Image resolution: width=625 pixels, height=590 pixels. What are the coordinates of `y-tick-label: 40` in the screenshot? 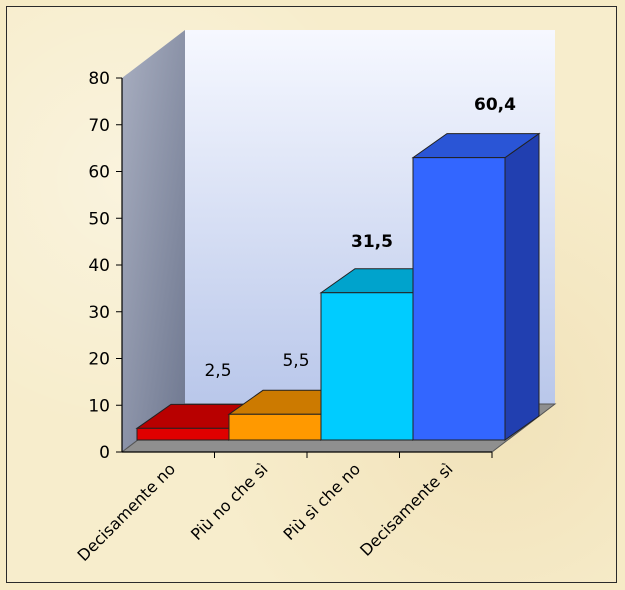 It's located at (99, 266).